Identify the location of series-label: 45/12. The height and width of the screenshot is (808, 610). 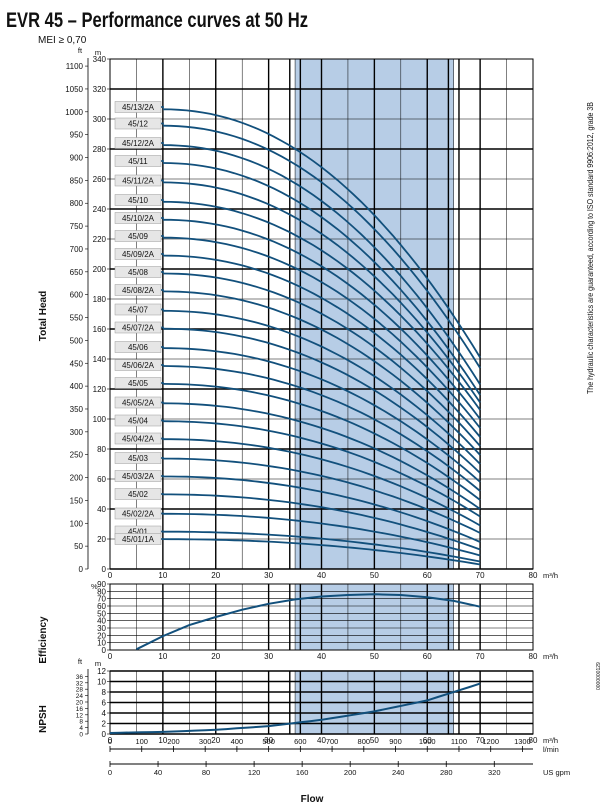
(138, 124).